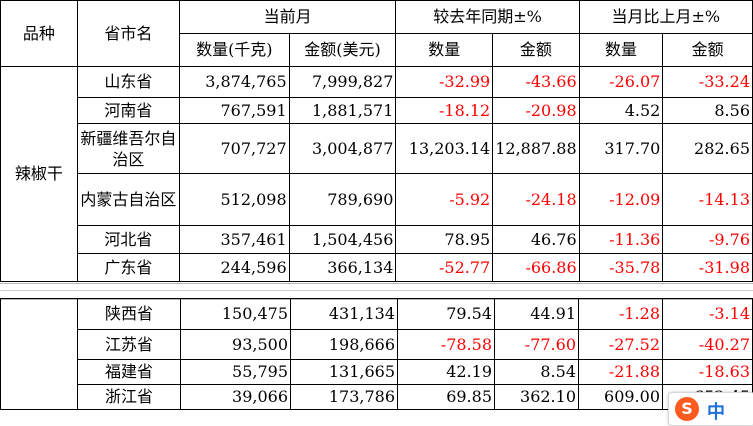 Image resolution: width=753 pixels, height=426 pixels. I want to click on category-cell: 辣椒干, so click(39, 174).